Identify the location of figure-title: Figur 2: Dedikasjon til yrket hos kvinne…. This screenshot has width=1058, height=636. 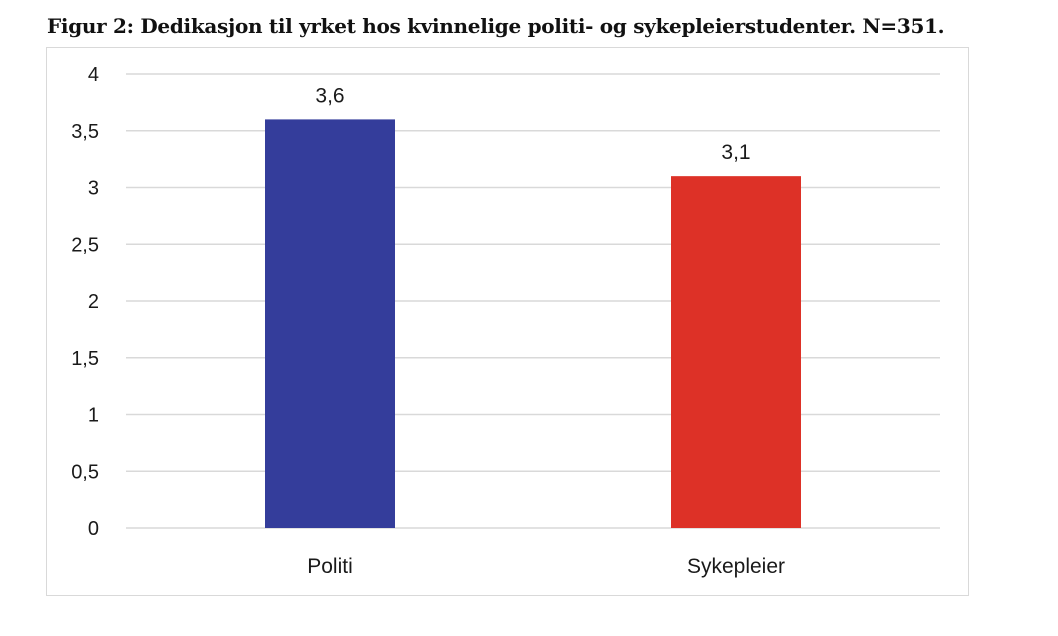
(496, 26).